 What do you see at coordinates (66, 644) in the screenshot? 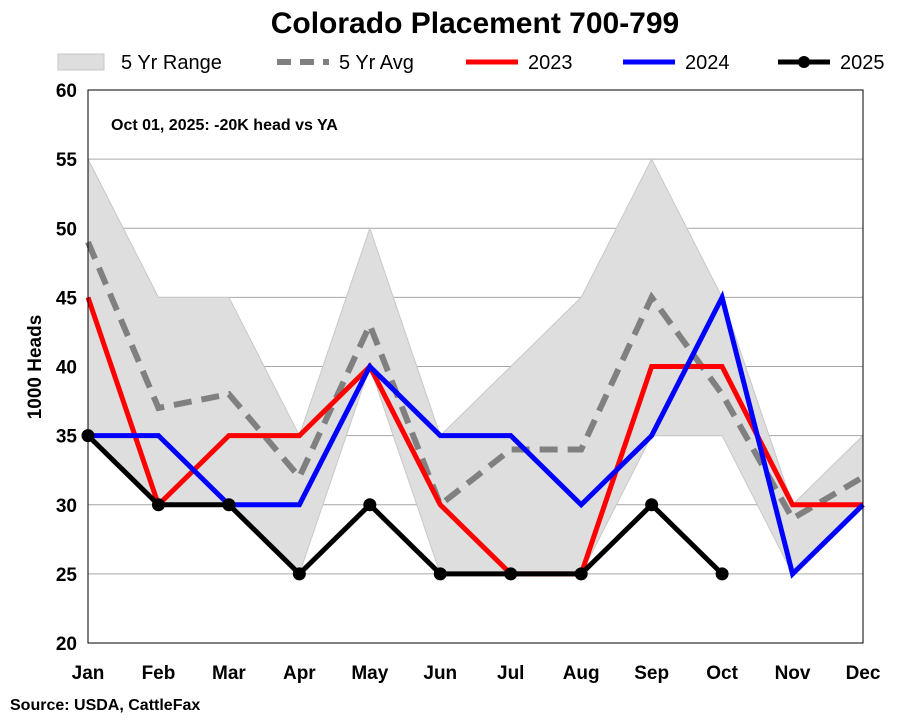
I see `y-tick-label: 20` at bounding box center [66, 644].